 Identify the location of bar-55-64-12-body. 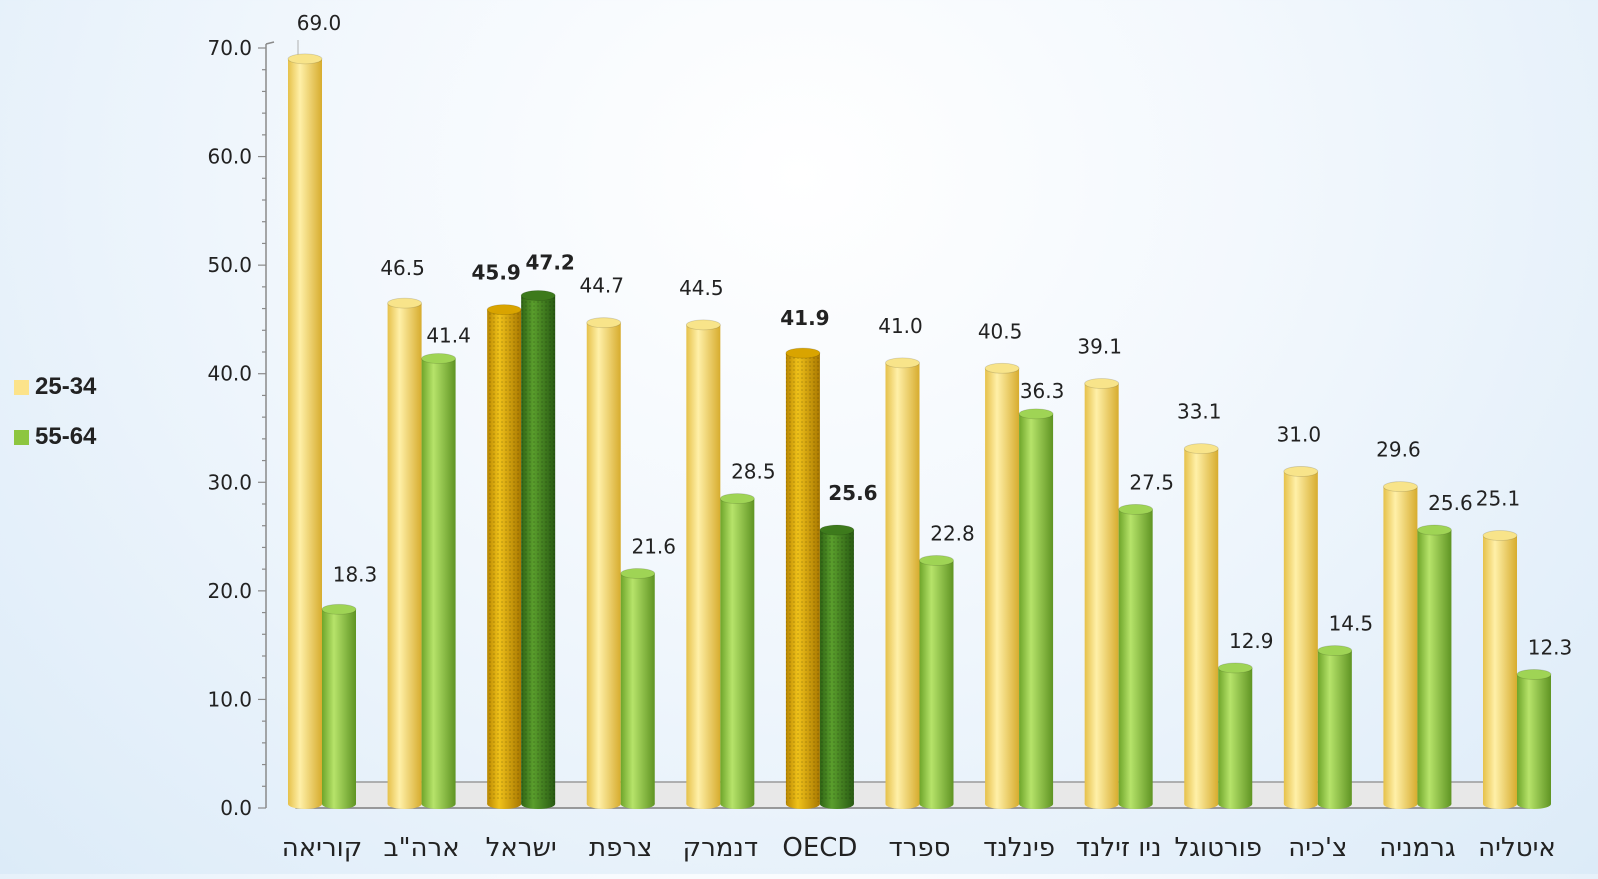
(1534, 739).